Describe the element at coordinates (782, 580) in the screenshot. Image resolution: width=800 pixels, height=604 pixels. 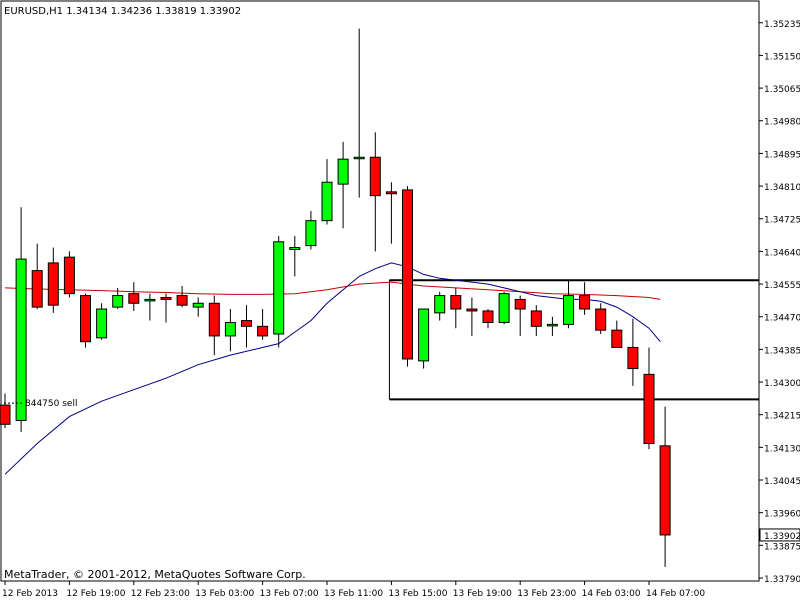
I see `y-tick-label: 1.33790` at that location.